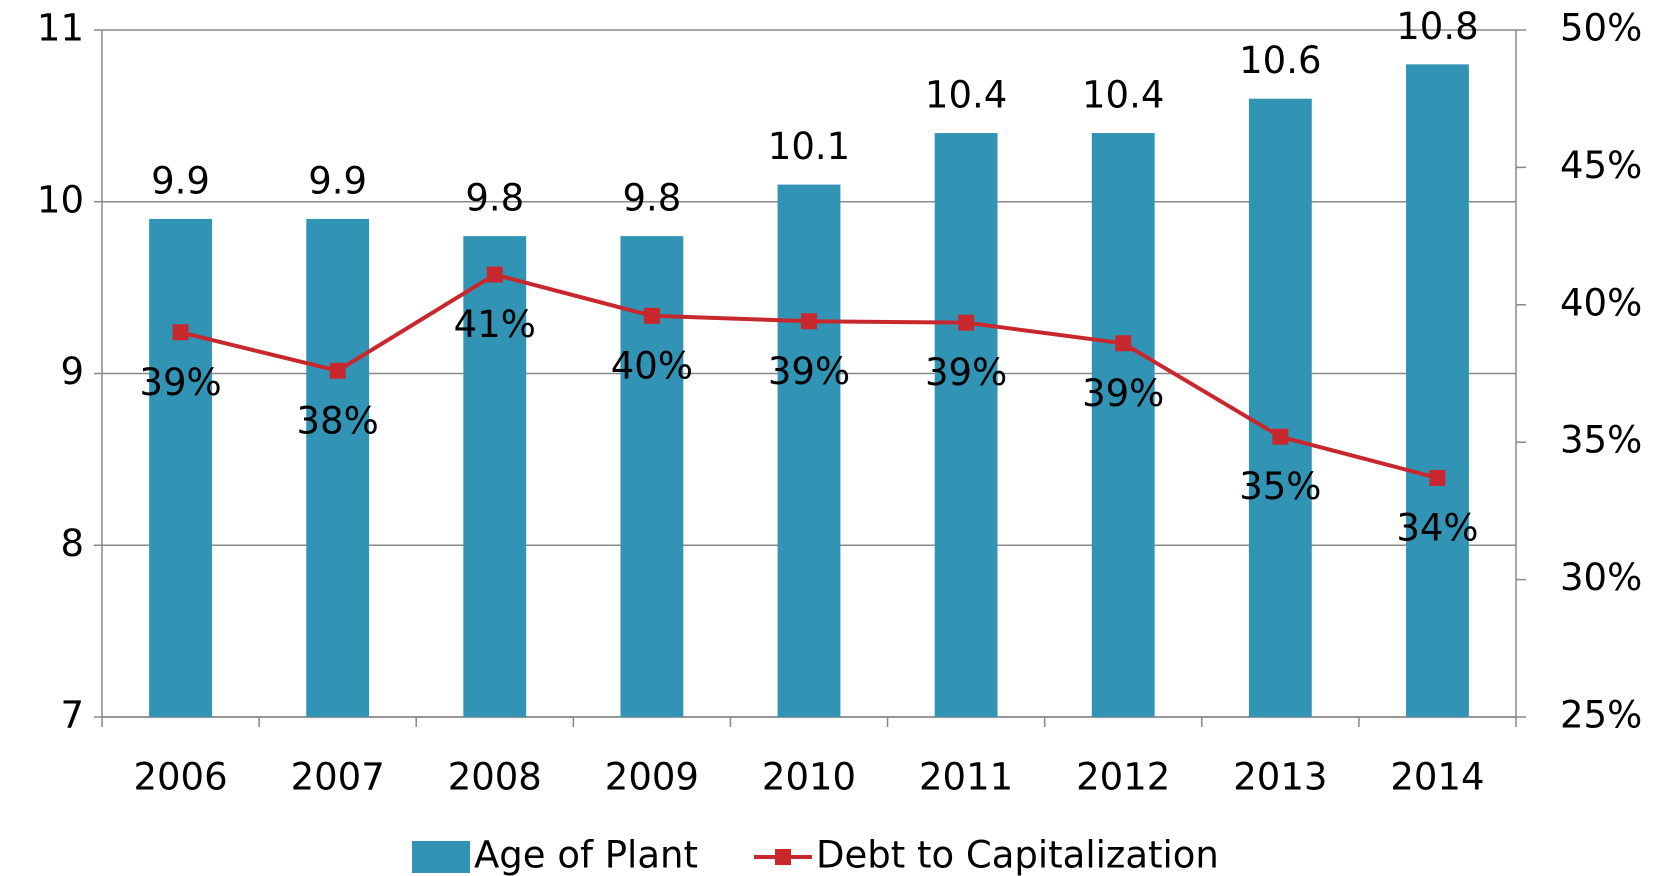  I want to click on legend-swatch, so click(441, 857).